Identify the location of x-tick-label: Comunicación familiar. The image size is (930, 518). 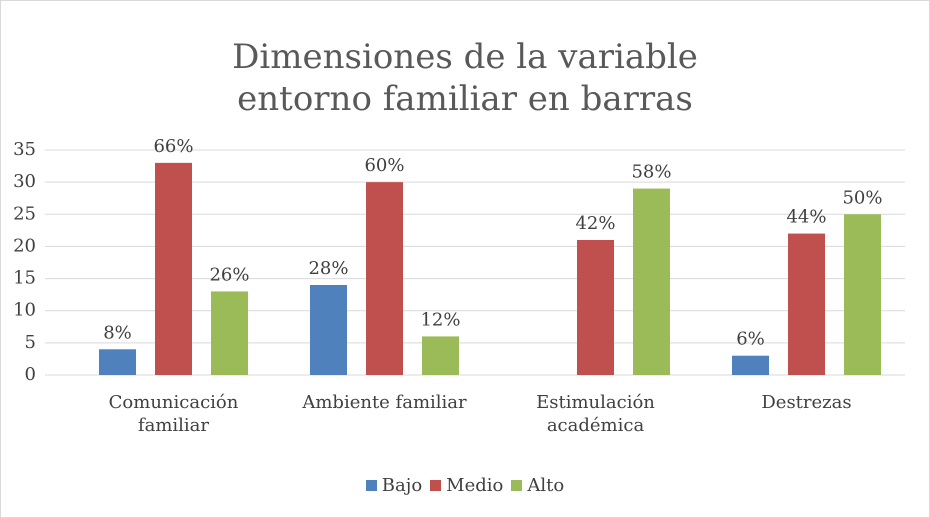
(173, 414).